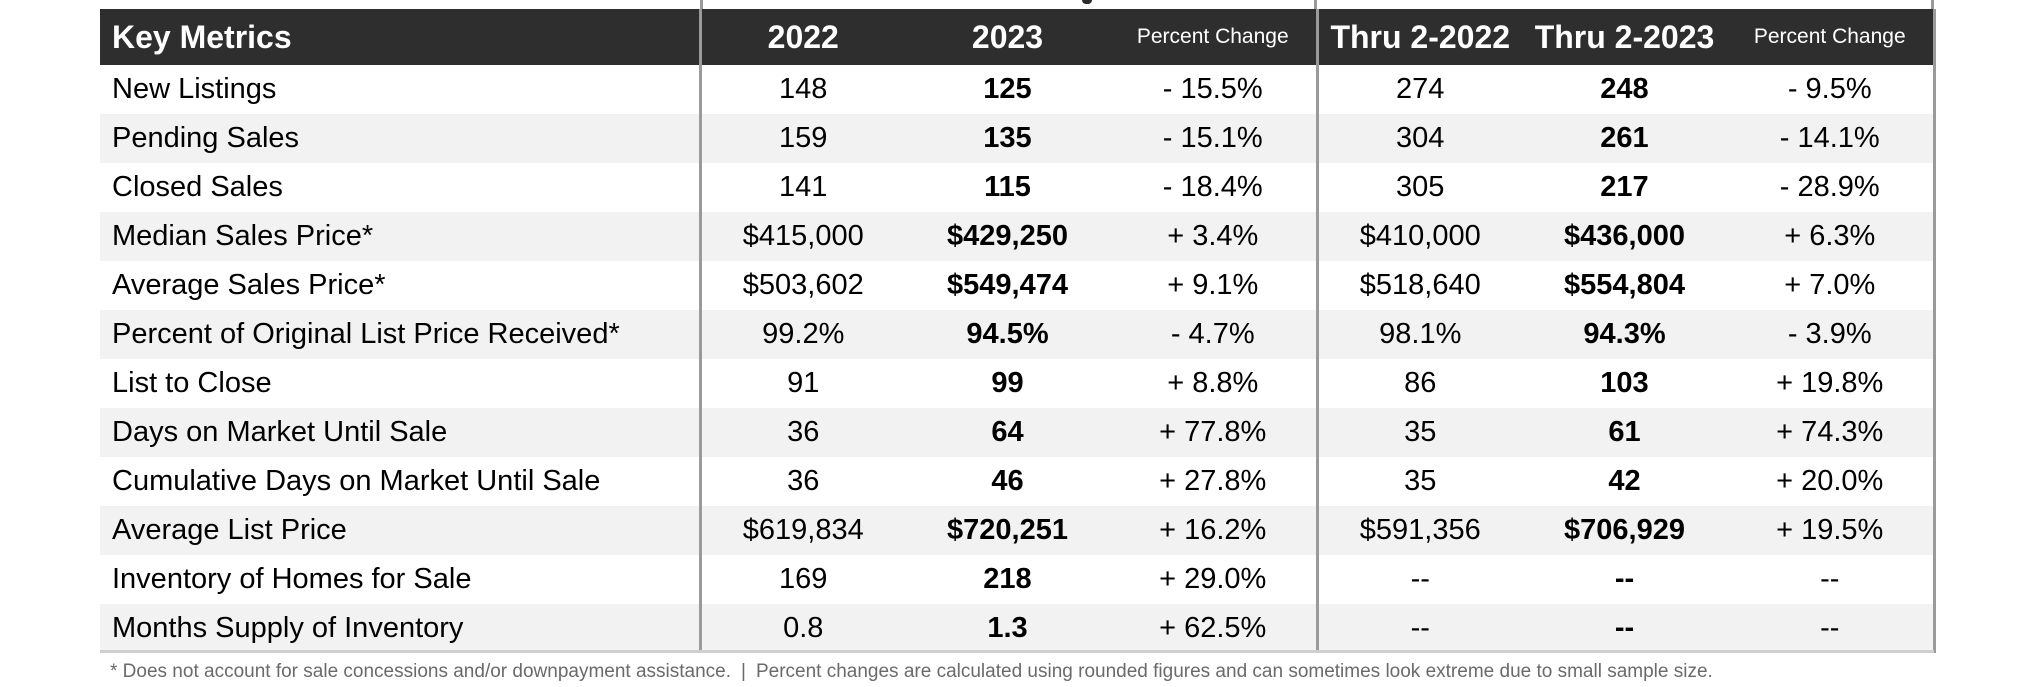 This screenshot has width=2040, height=687. What do you see at coordinates (400, 334) in the screenshot?
I see `metric-label: Percent of Original List Price Received*` at bounding box center [400, 334].